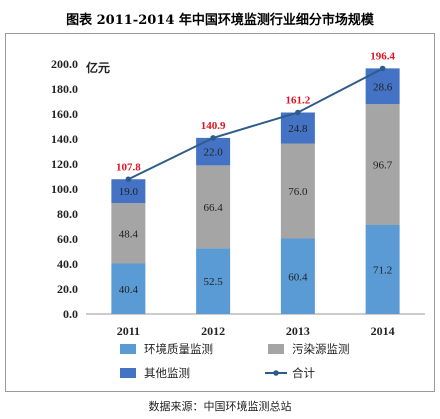  I want to click on segment-value-label: 76.0, so click(298, 192).